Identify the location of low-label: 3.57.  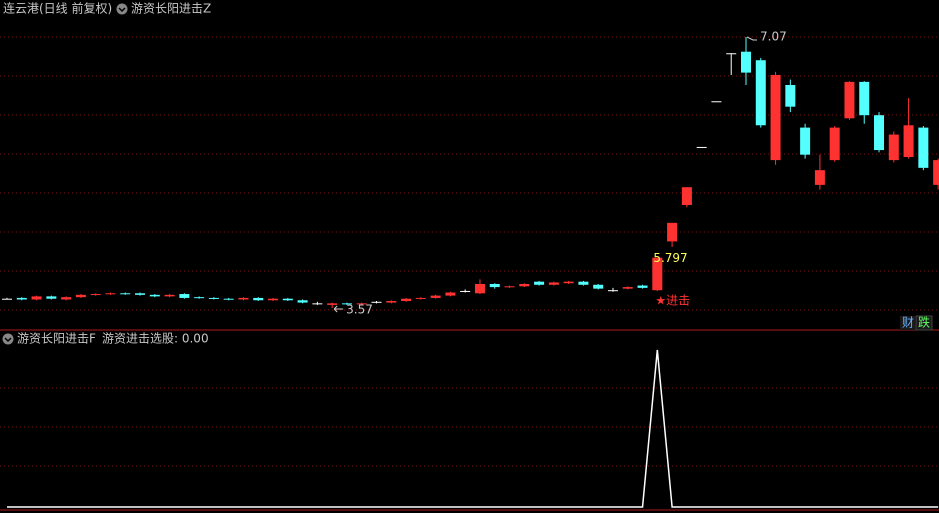
(359, 310).